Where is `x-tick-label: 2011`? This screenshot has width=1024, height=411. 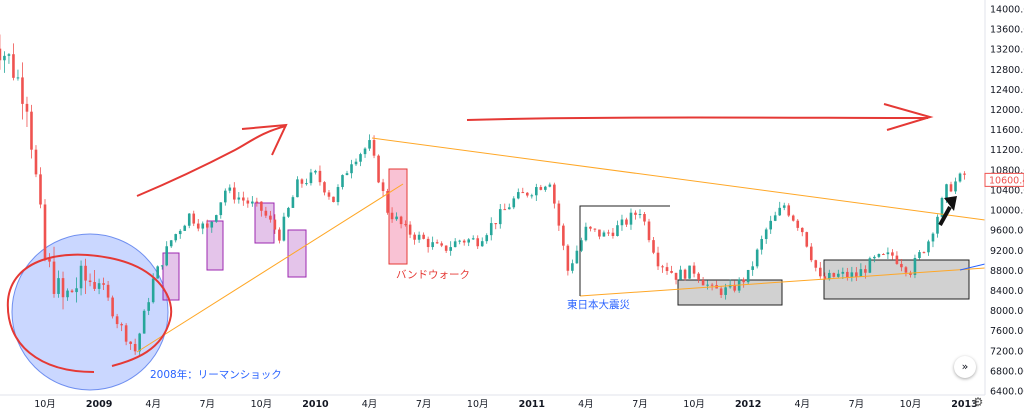 x-tick-label: 2011 is located at coordinates (532, 404).